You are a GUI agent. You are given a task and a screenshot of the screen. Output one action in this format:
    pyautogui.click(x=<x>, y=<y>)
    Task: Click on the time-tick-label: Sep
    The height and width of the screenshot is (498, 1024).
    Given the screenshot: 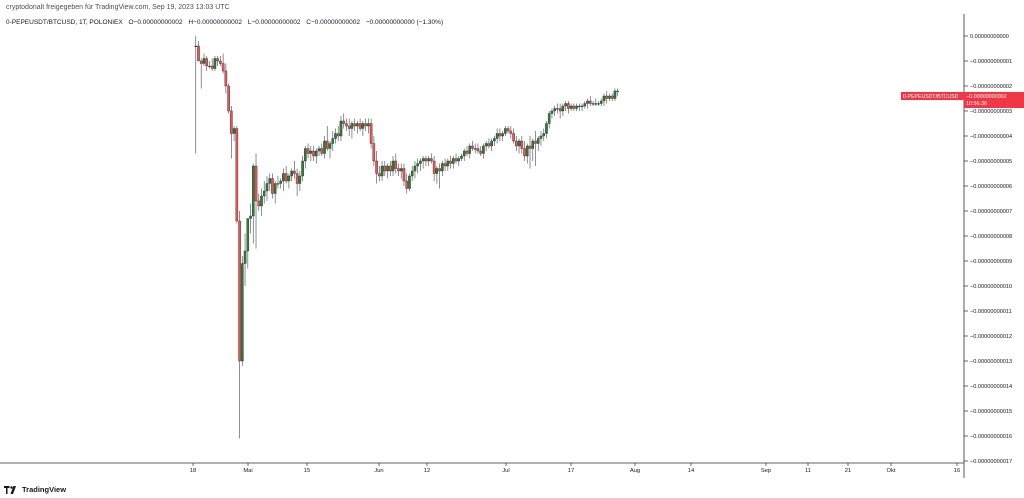 What is the action you would take?
    pyautogui.click(x=766, y=471)
    